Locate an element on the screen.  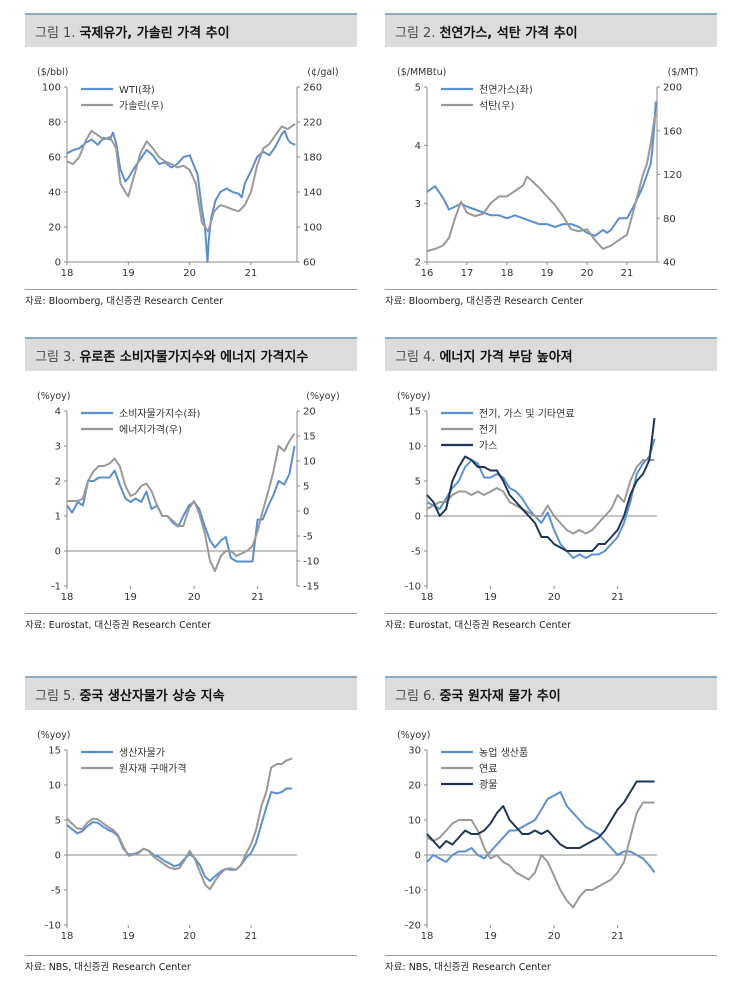
y-axis-left-label: ($/MMBtu) is located at coordinates (421, 72).